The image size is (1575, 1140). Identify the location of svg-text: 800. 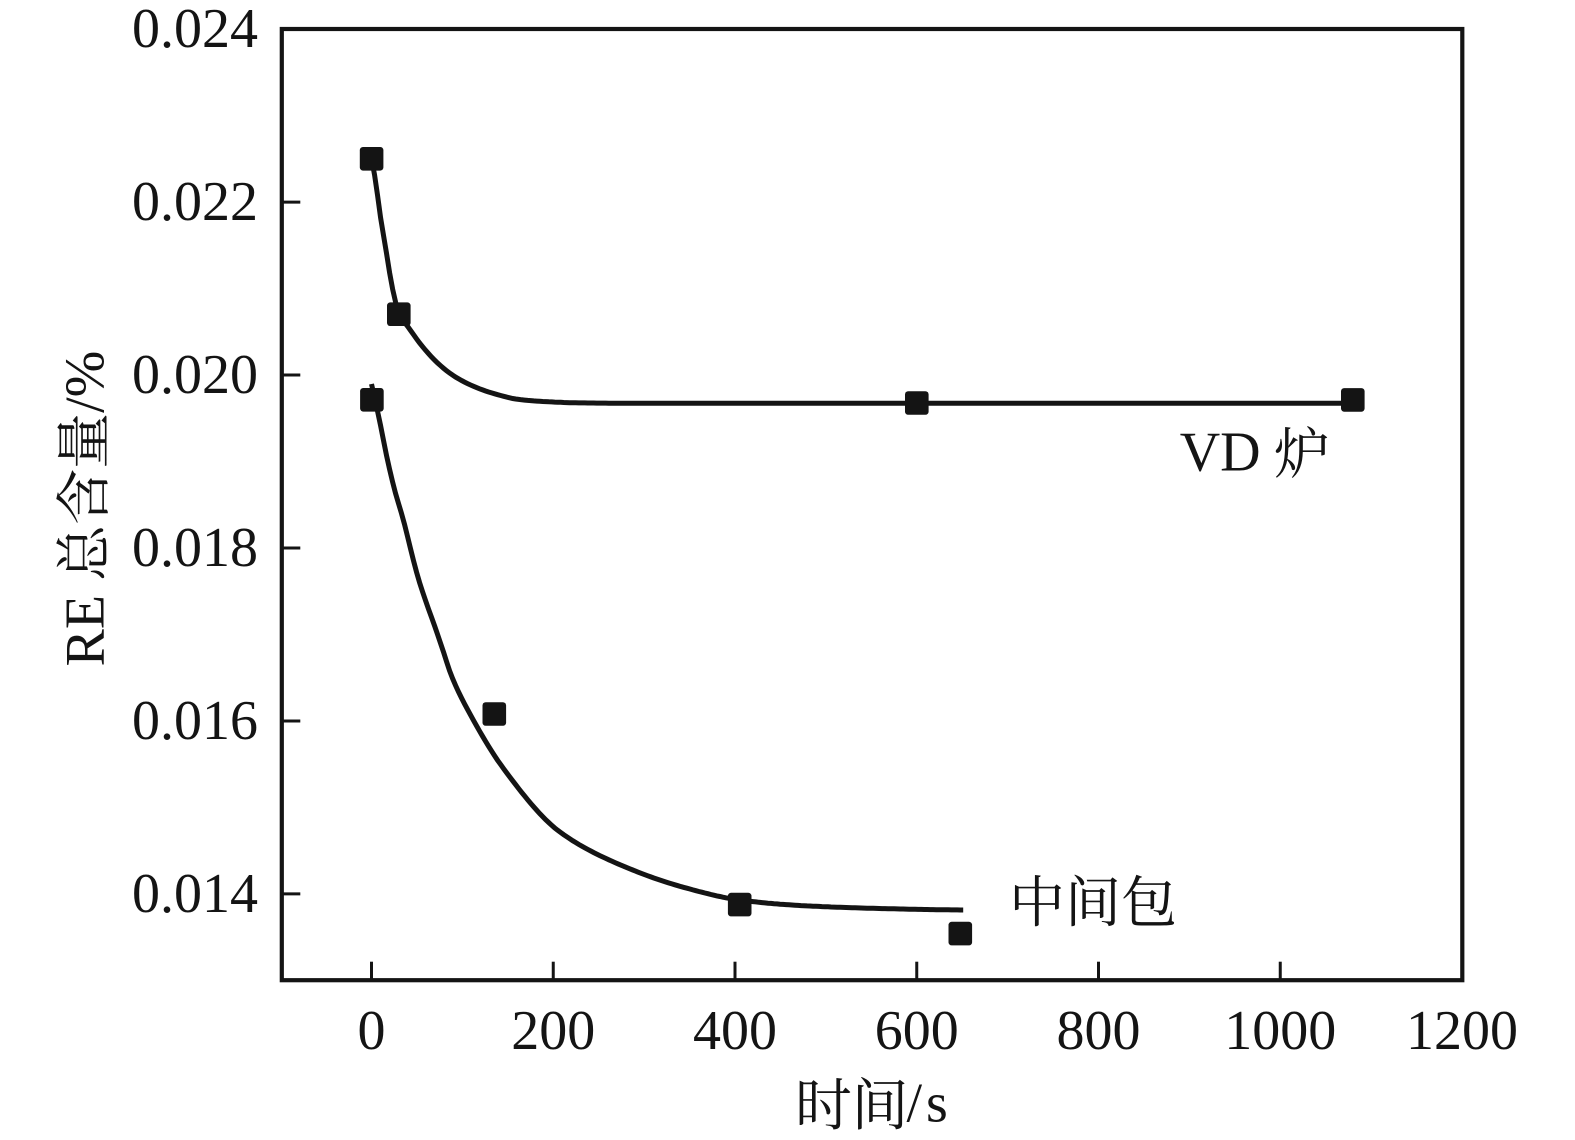
(1099, 1031).